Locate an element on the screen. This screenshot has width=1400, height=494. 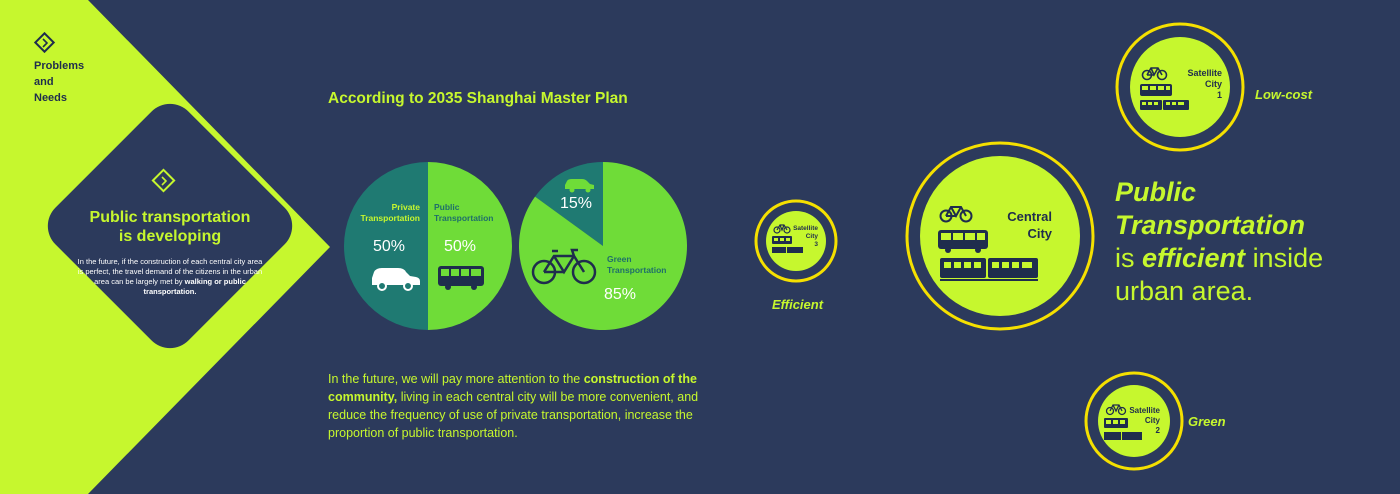
label-line: Green is located at coordinates (619, 259).